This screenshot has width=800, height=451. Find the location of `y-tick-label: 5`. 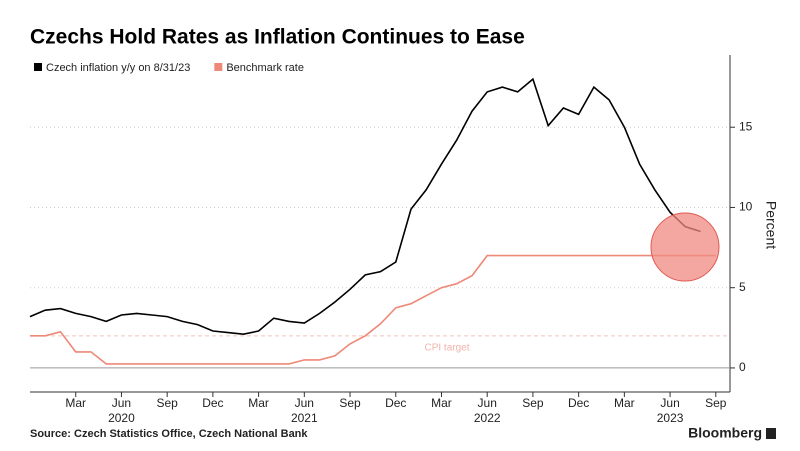

y-tick-label: 5 is located at coordinates (742, 287).